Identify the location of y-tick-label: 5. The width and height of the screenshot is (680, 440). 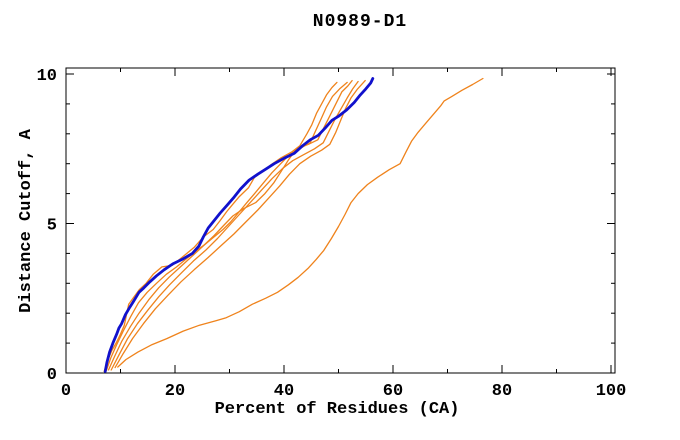
(52, 226).